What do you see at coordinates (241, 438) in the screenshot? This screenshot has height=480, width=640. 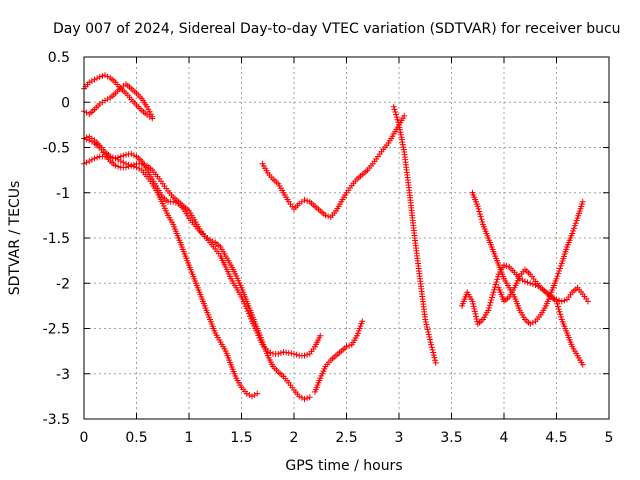 I see `x-tick-label: 1.5` at bounding box center [241, 438].